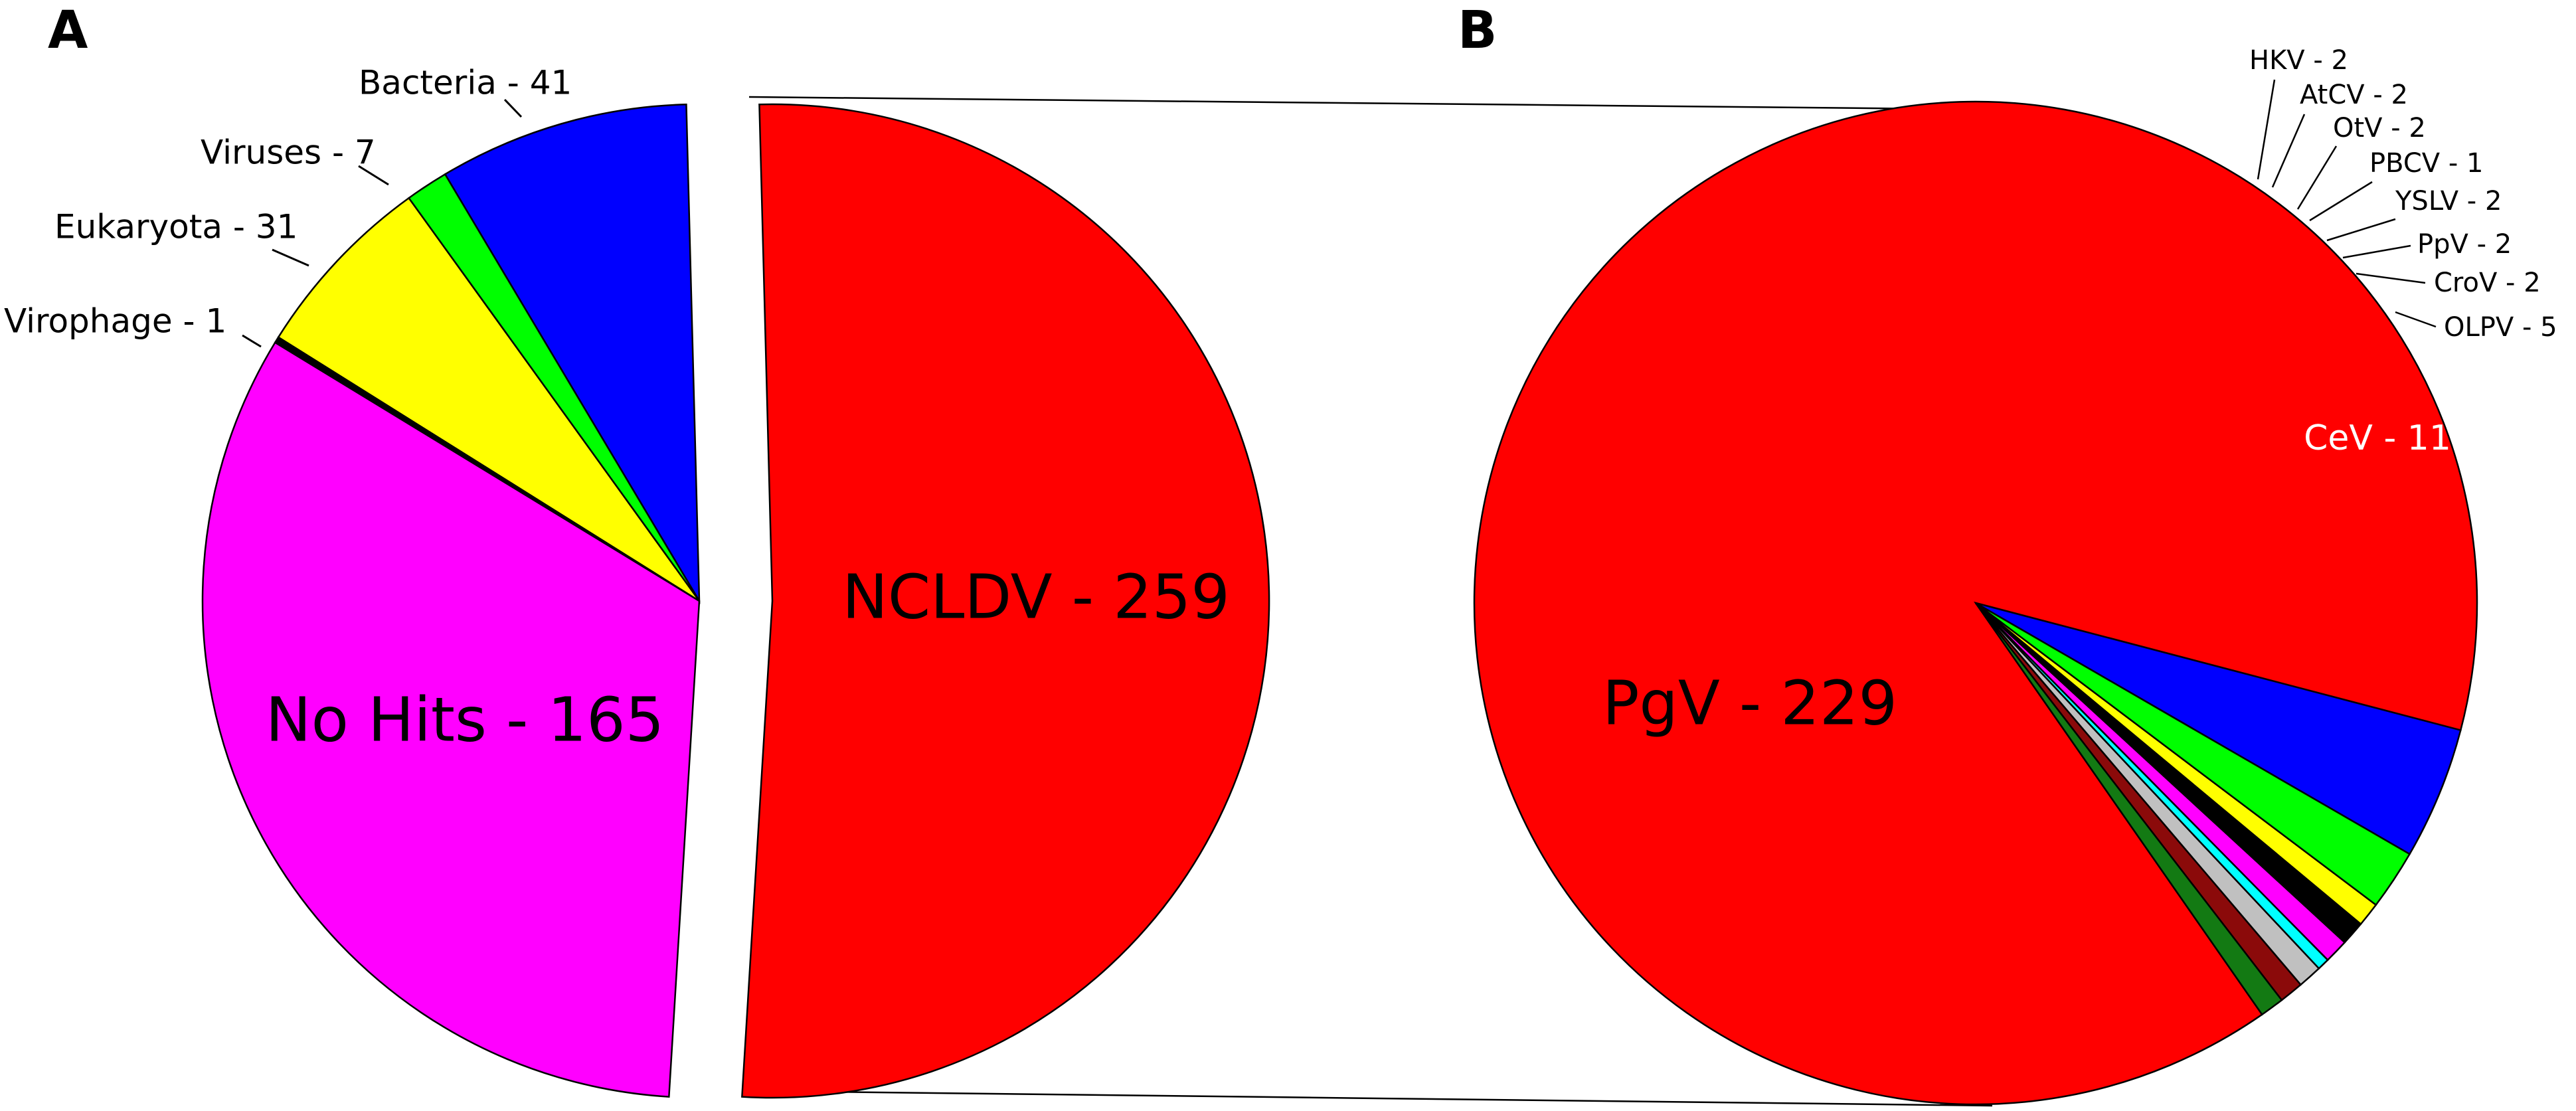  Describe the element at coordinates (68, 30) in the screenshot. I see `panel-letter-a: A` at that location.